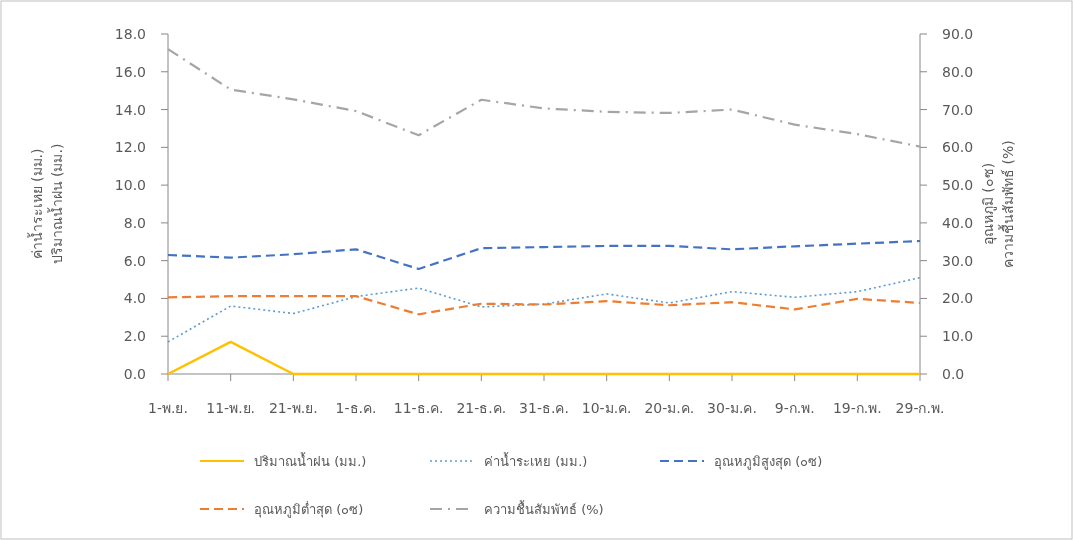 Image resolution: width=1073 pixels, height=540 pixels. What do you see at coordinates (958, 34) in the screenshot?
I see `y2-tick-label: 90.0` at bounding box center [958, 34].